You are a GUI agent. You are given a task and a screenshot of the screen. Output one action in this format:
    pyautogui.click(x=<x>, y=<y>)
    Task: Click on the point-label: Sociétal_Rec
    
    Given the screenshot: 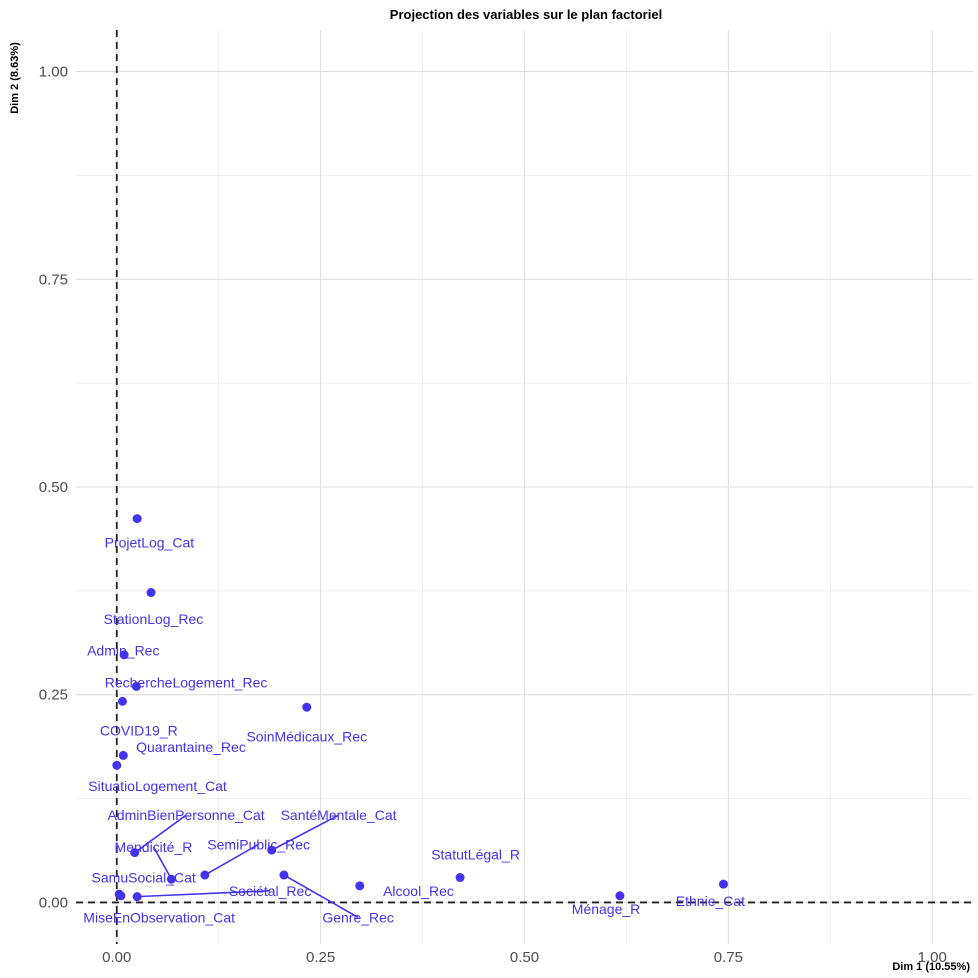 What is the action you would take?
    pyautogui.click(x=270, y=891)
    